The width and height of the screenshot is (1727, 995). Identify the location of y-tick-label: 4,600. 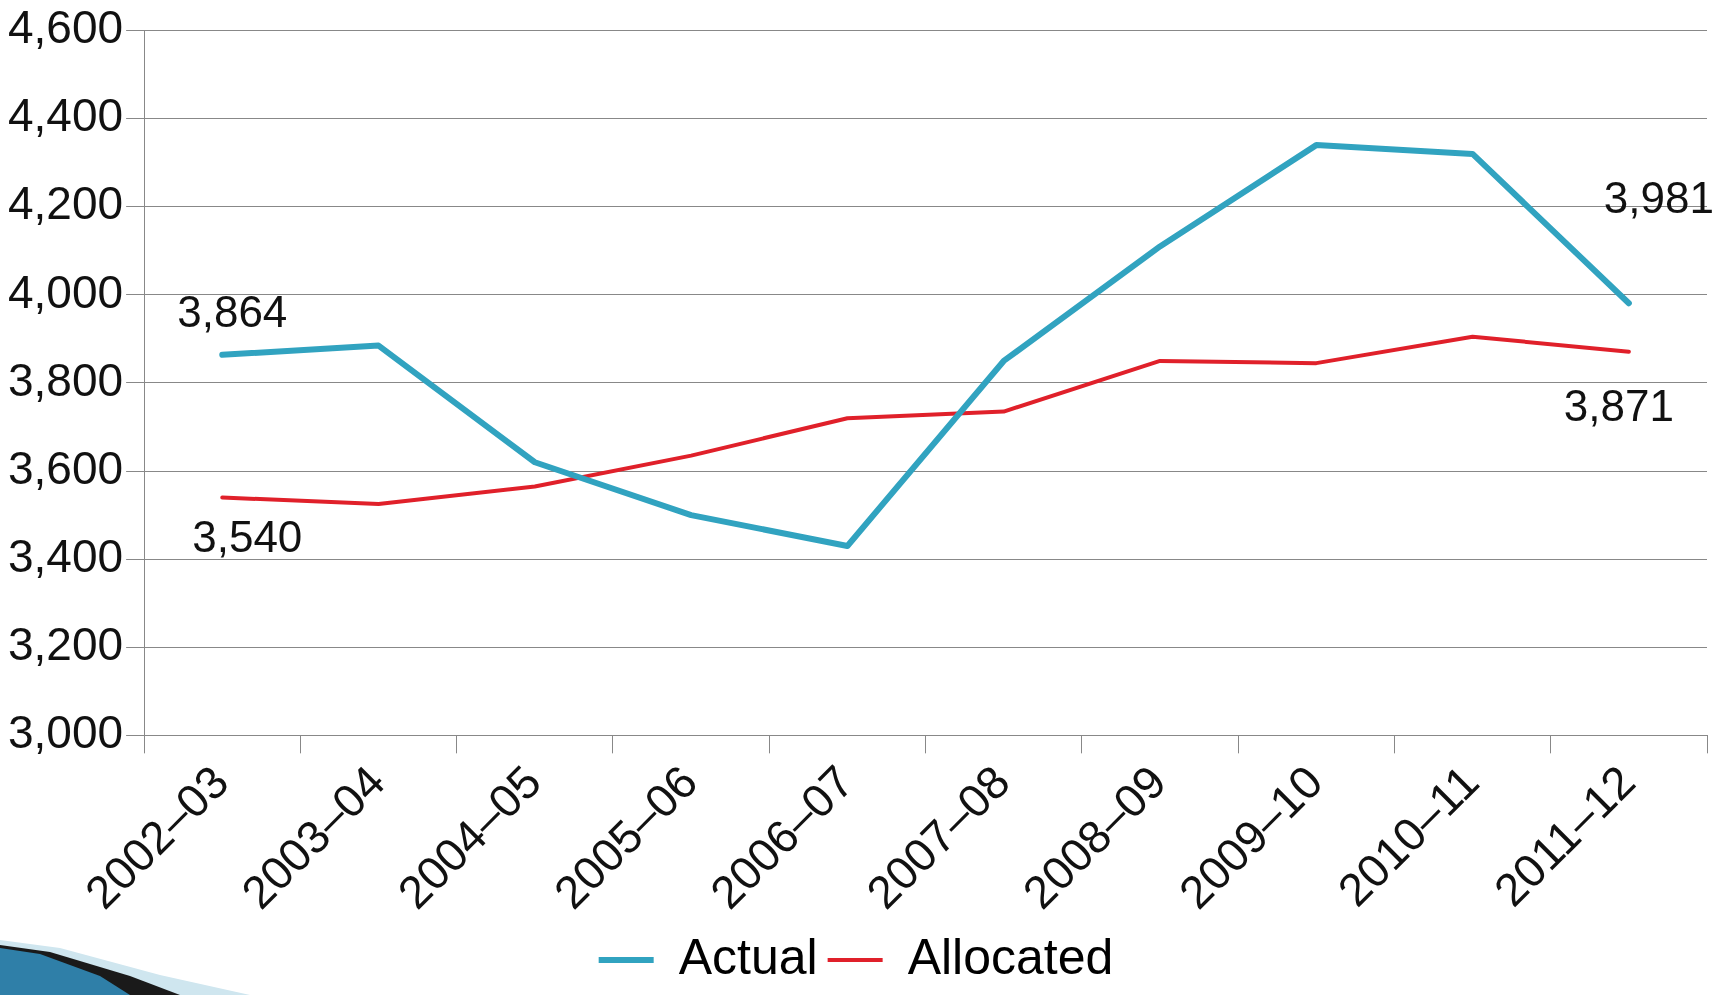
(65, 27).